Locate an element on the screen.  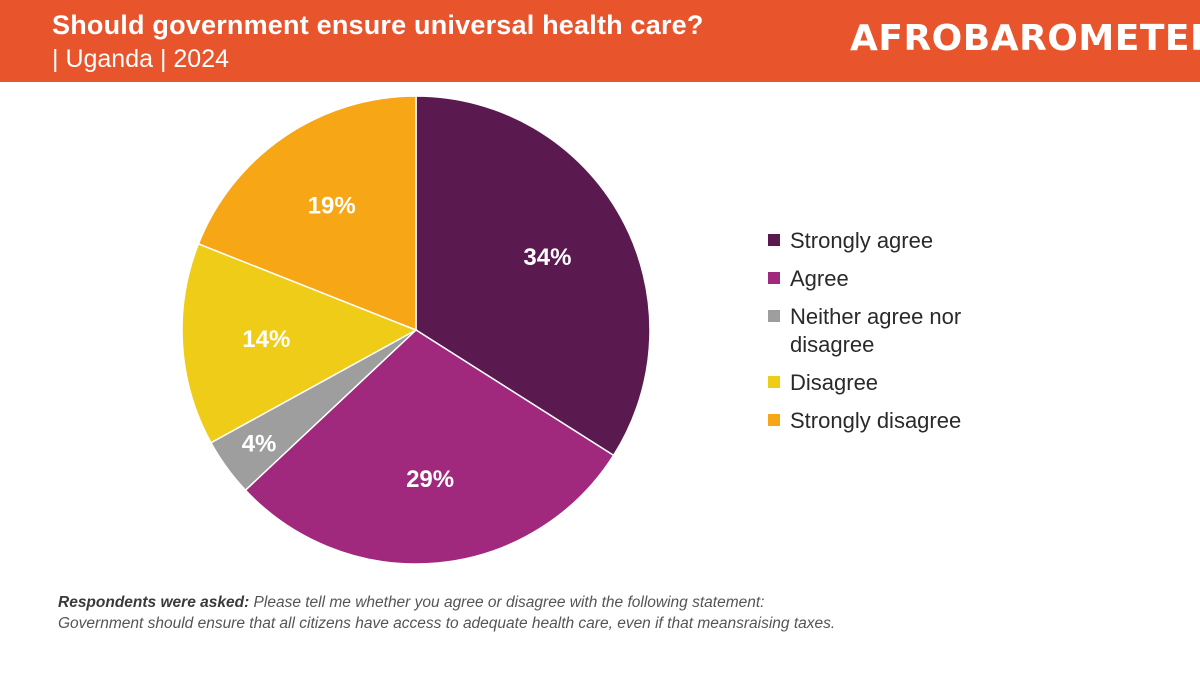
legend-label: Agree is located at coordinates (819, 278).